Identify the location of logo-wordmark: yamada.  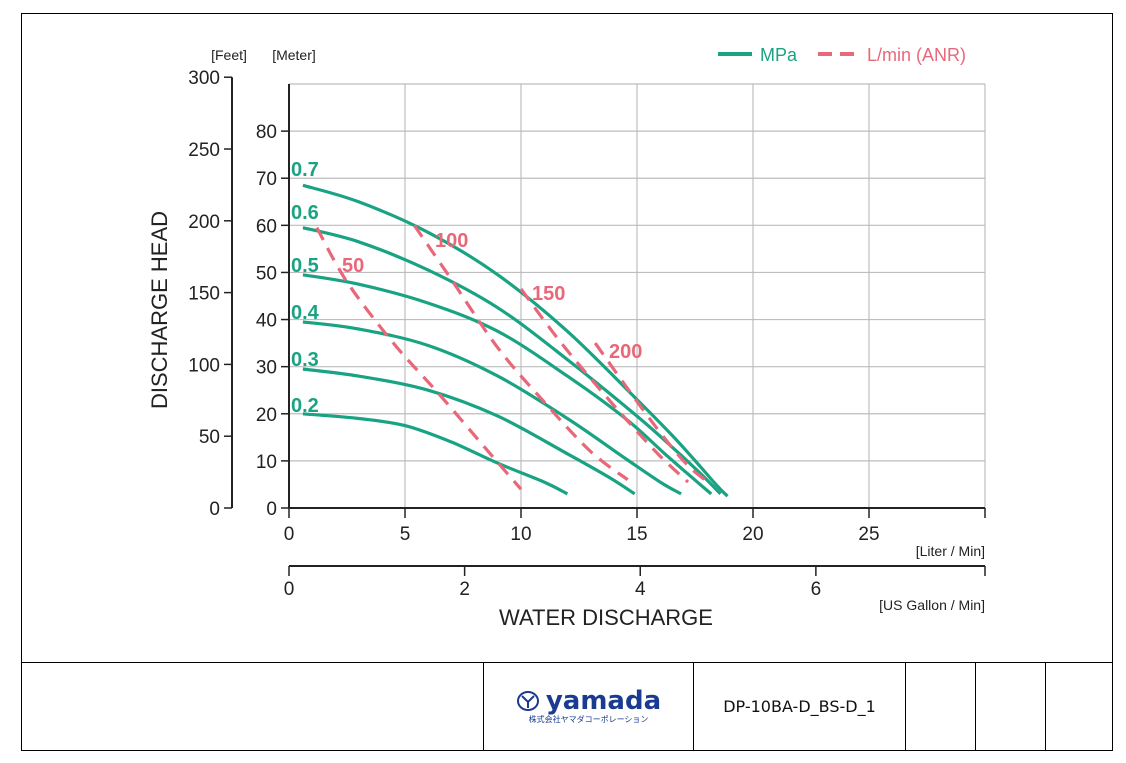
(603, 701).